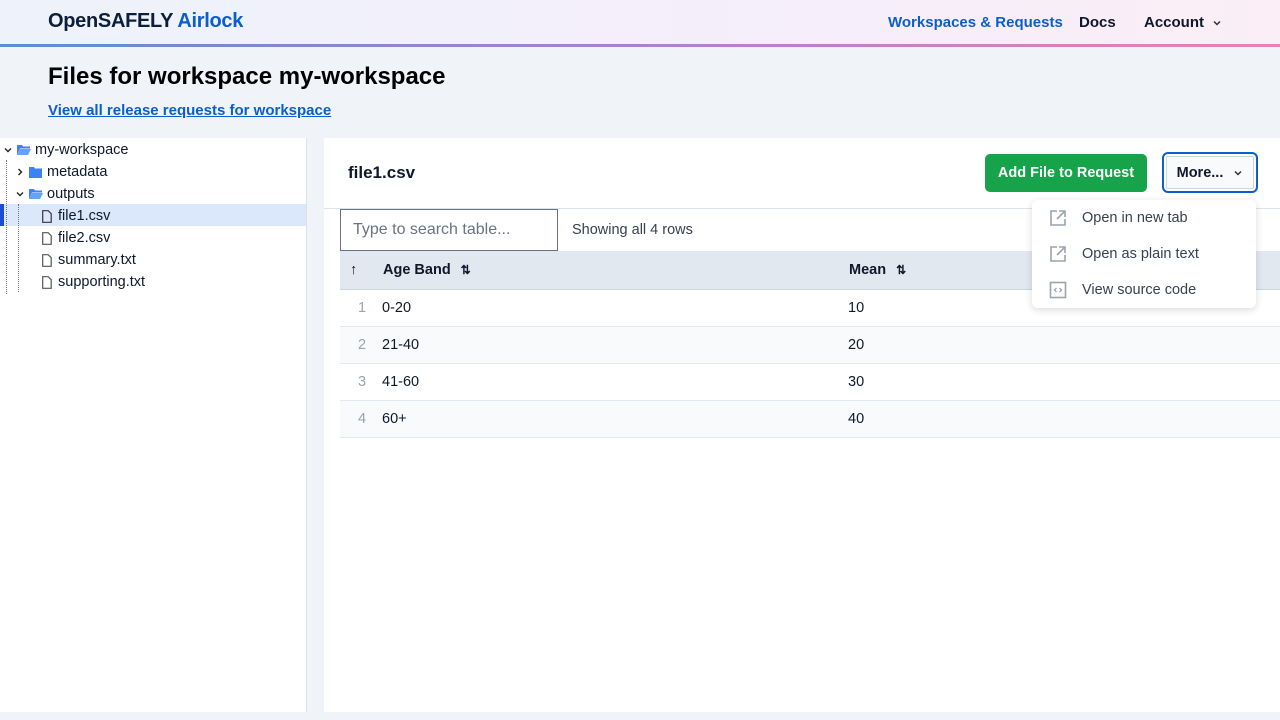  I want to click on menu-label: View source code, so click(1139, 290).